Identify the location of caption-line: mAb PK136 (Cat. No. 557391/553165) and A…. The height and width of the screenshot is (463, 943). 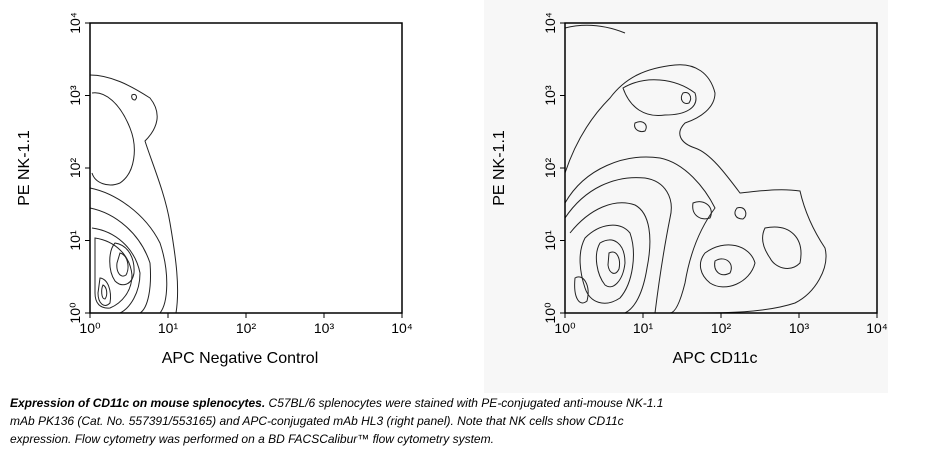
(317, 421).